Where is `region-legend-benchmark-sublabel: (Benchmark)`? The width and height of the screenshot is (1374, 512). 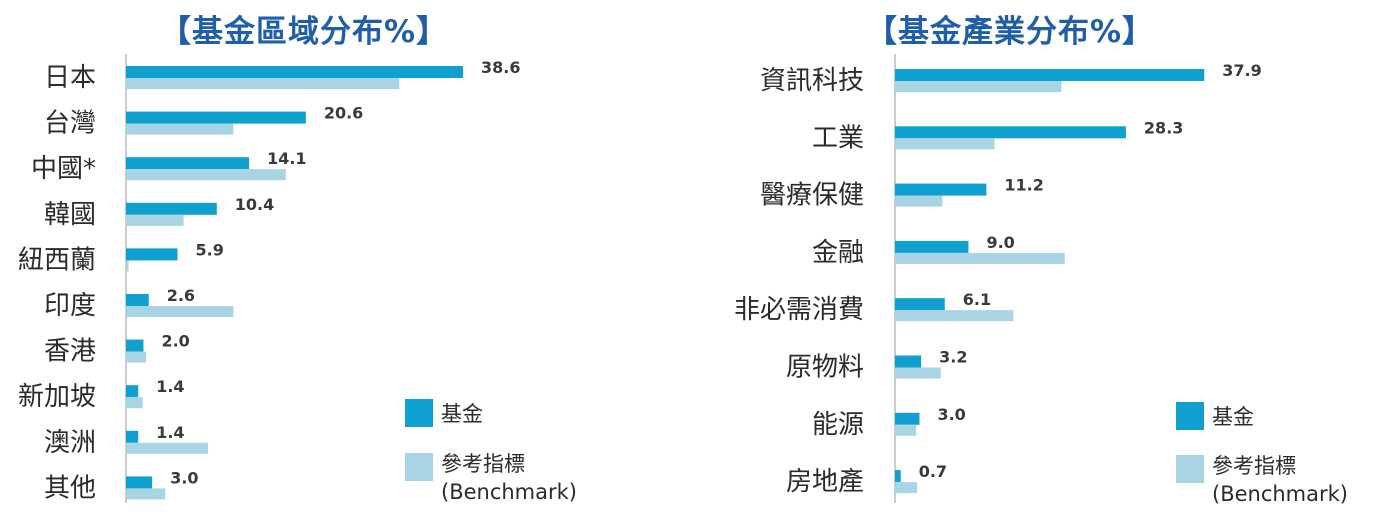
region-legend-benchmark-sublabel: (Benchmark) is located at coordinates (509, 492).